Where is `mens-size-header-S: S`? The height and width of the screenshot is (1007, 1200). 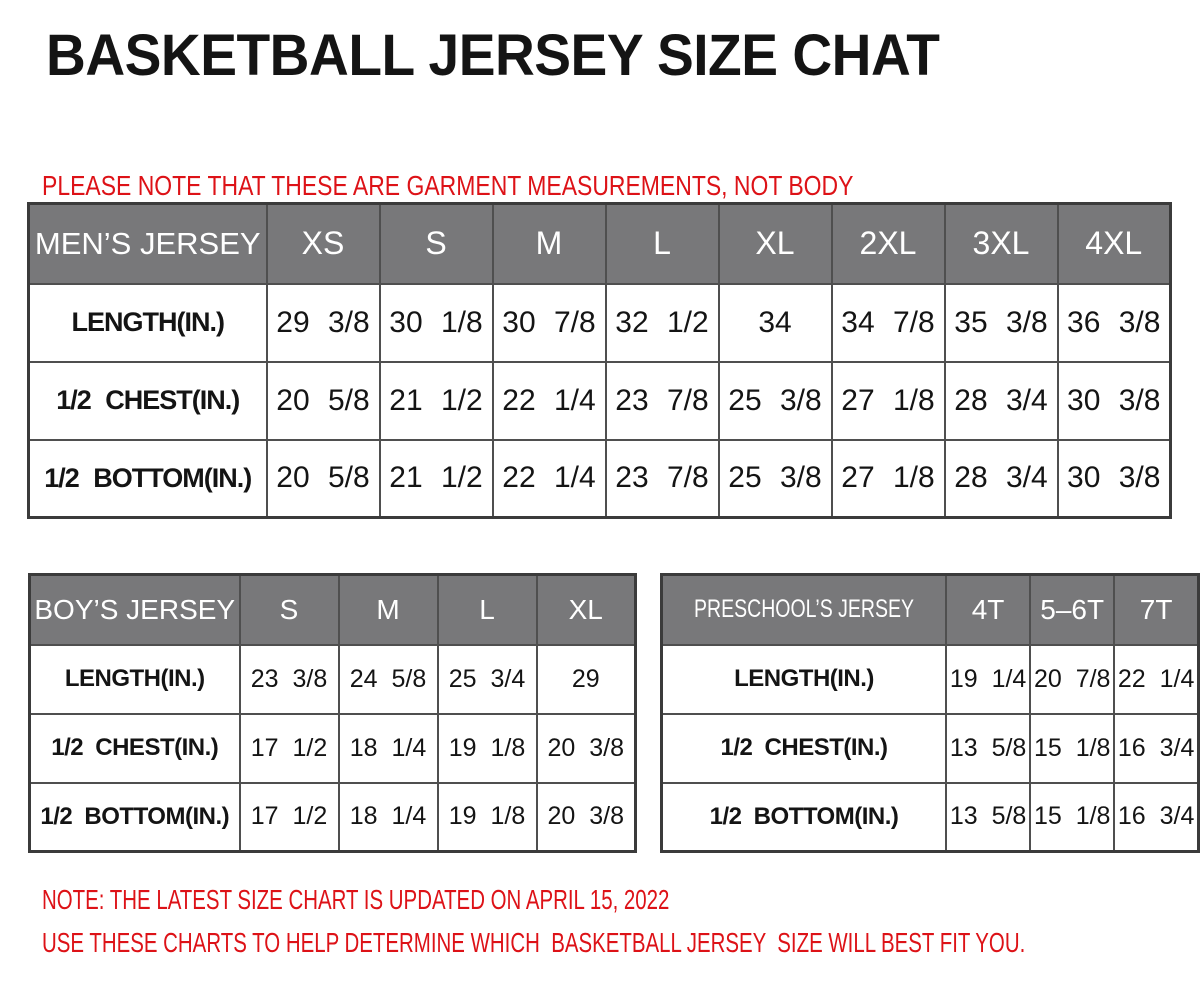
mens-size-header-S: S is located at coordinates (436, 243).